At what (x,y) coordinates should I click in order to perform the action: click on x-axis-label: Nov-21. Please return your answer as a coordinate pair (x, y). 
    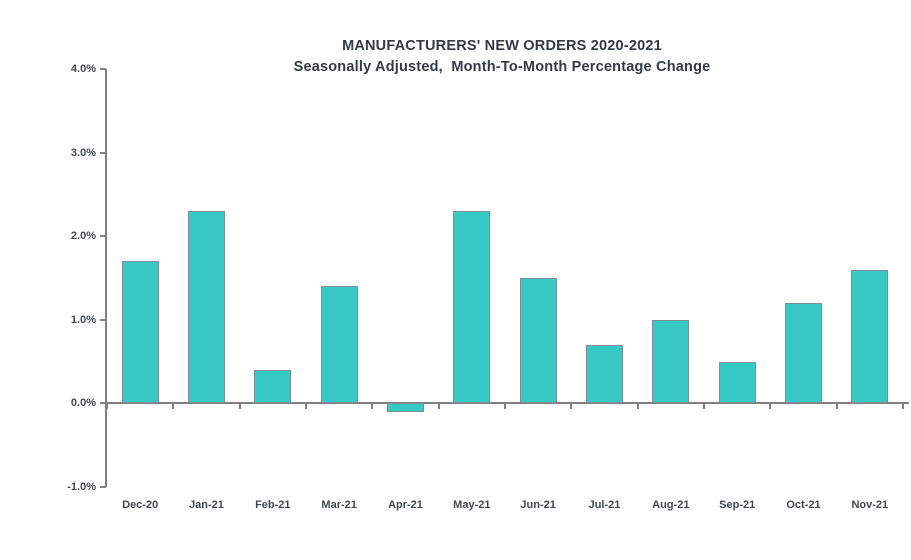
    Looking at the image, I should click on (870, 505).